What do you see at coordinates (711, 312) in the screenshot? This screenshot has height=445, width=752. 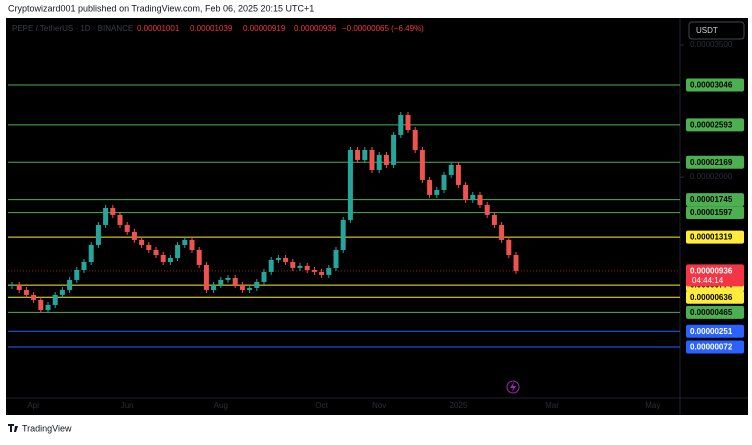 I see `level-label: 0.00000465` at bounding box center [711, 312].